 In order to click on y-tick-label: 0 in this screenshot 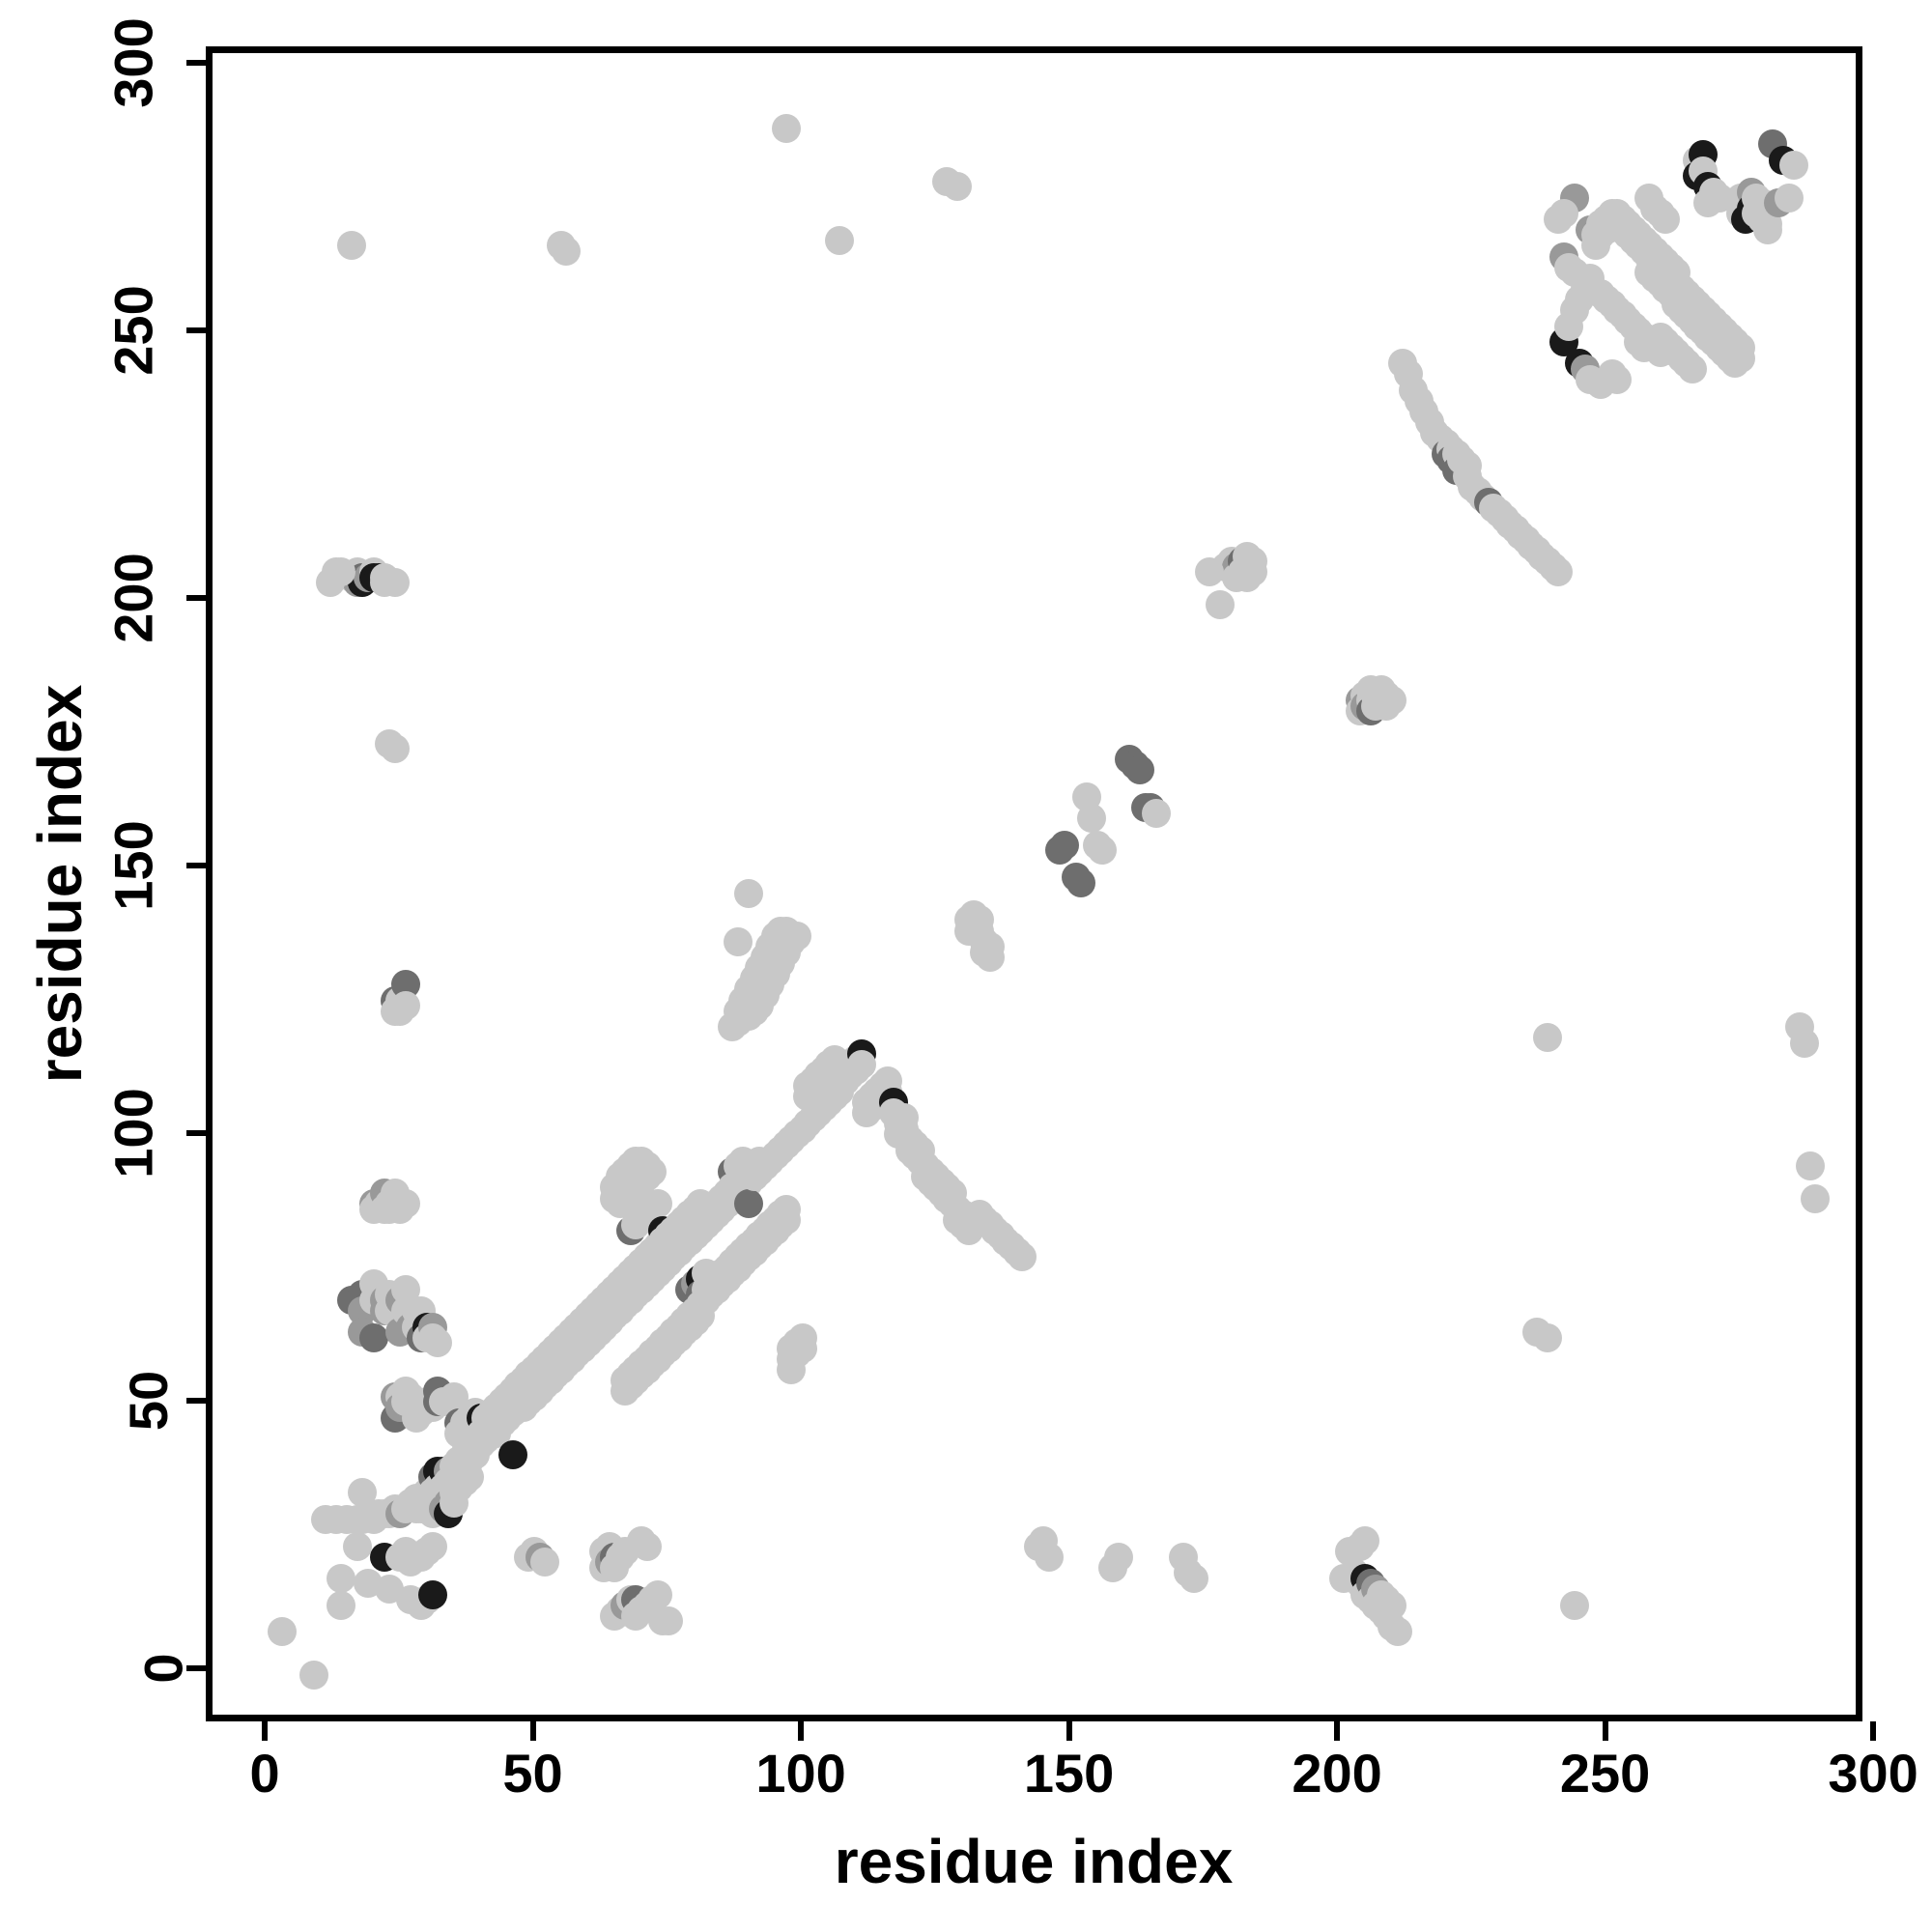, I will do `click(163, 1668)`.